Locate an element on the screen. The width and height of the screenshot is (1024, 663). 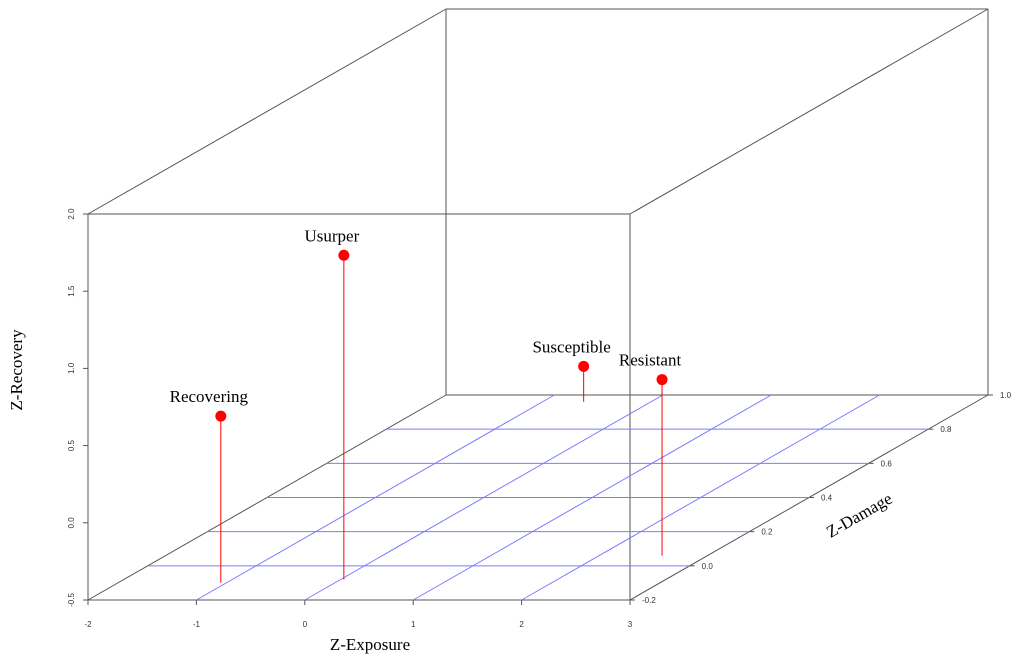
y-tick-label: 0.2 is located at coordinates (767, 532).